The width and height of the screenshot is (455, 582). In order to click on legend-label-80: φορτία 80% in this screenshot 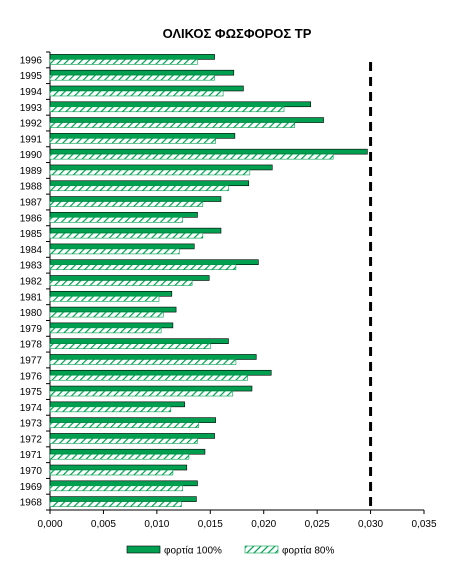, I will do `click(308, 551)`.